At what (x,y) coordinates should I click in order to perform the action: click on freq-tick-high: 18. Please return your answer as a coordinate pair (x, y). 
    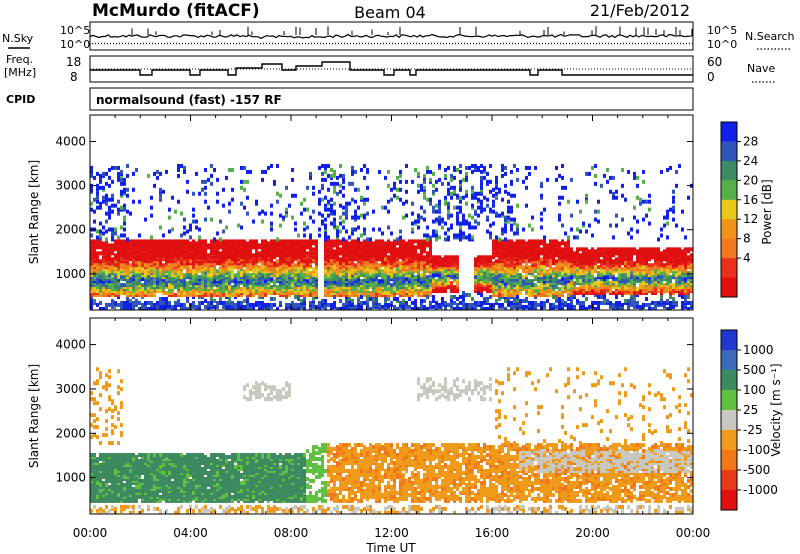
    Looking at the image, I should click on (73, 62).